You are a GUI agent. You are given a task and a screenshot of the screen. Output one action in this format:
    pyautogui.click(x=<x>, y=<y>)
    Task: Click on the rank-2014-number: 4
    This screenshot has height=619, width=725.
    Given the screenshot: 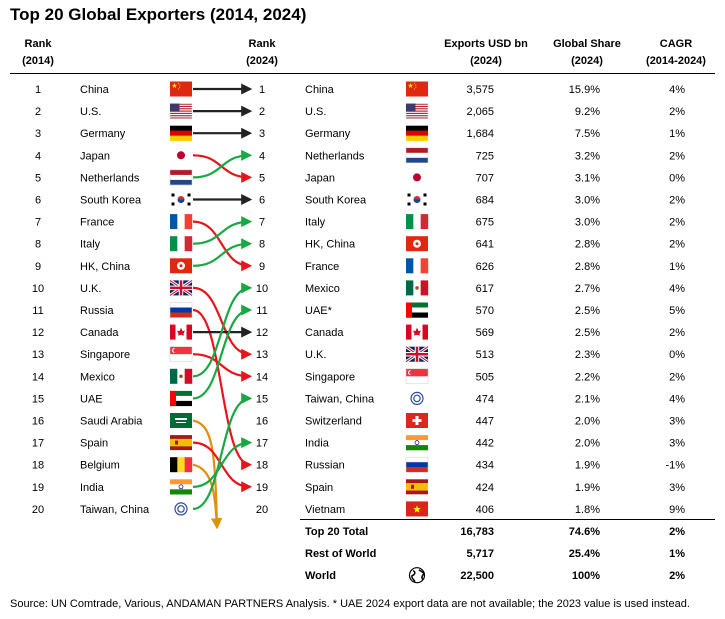 What is the action you would take?
    pyautogui.click(x=38, y=156)
    